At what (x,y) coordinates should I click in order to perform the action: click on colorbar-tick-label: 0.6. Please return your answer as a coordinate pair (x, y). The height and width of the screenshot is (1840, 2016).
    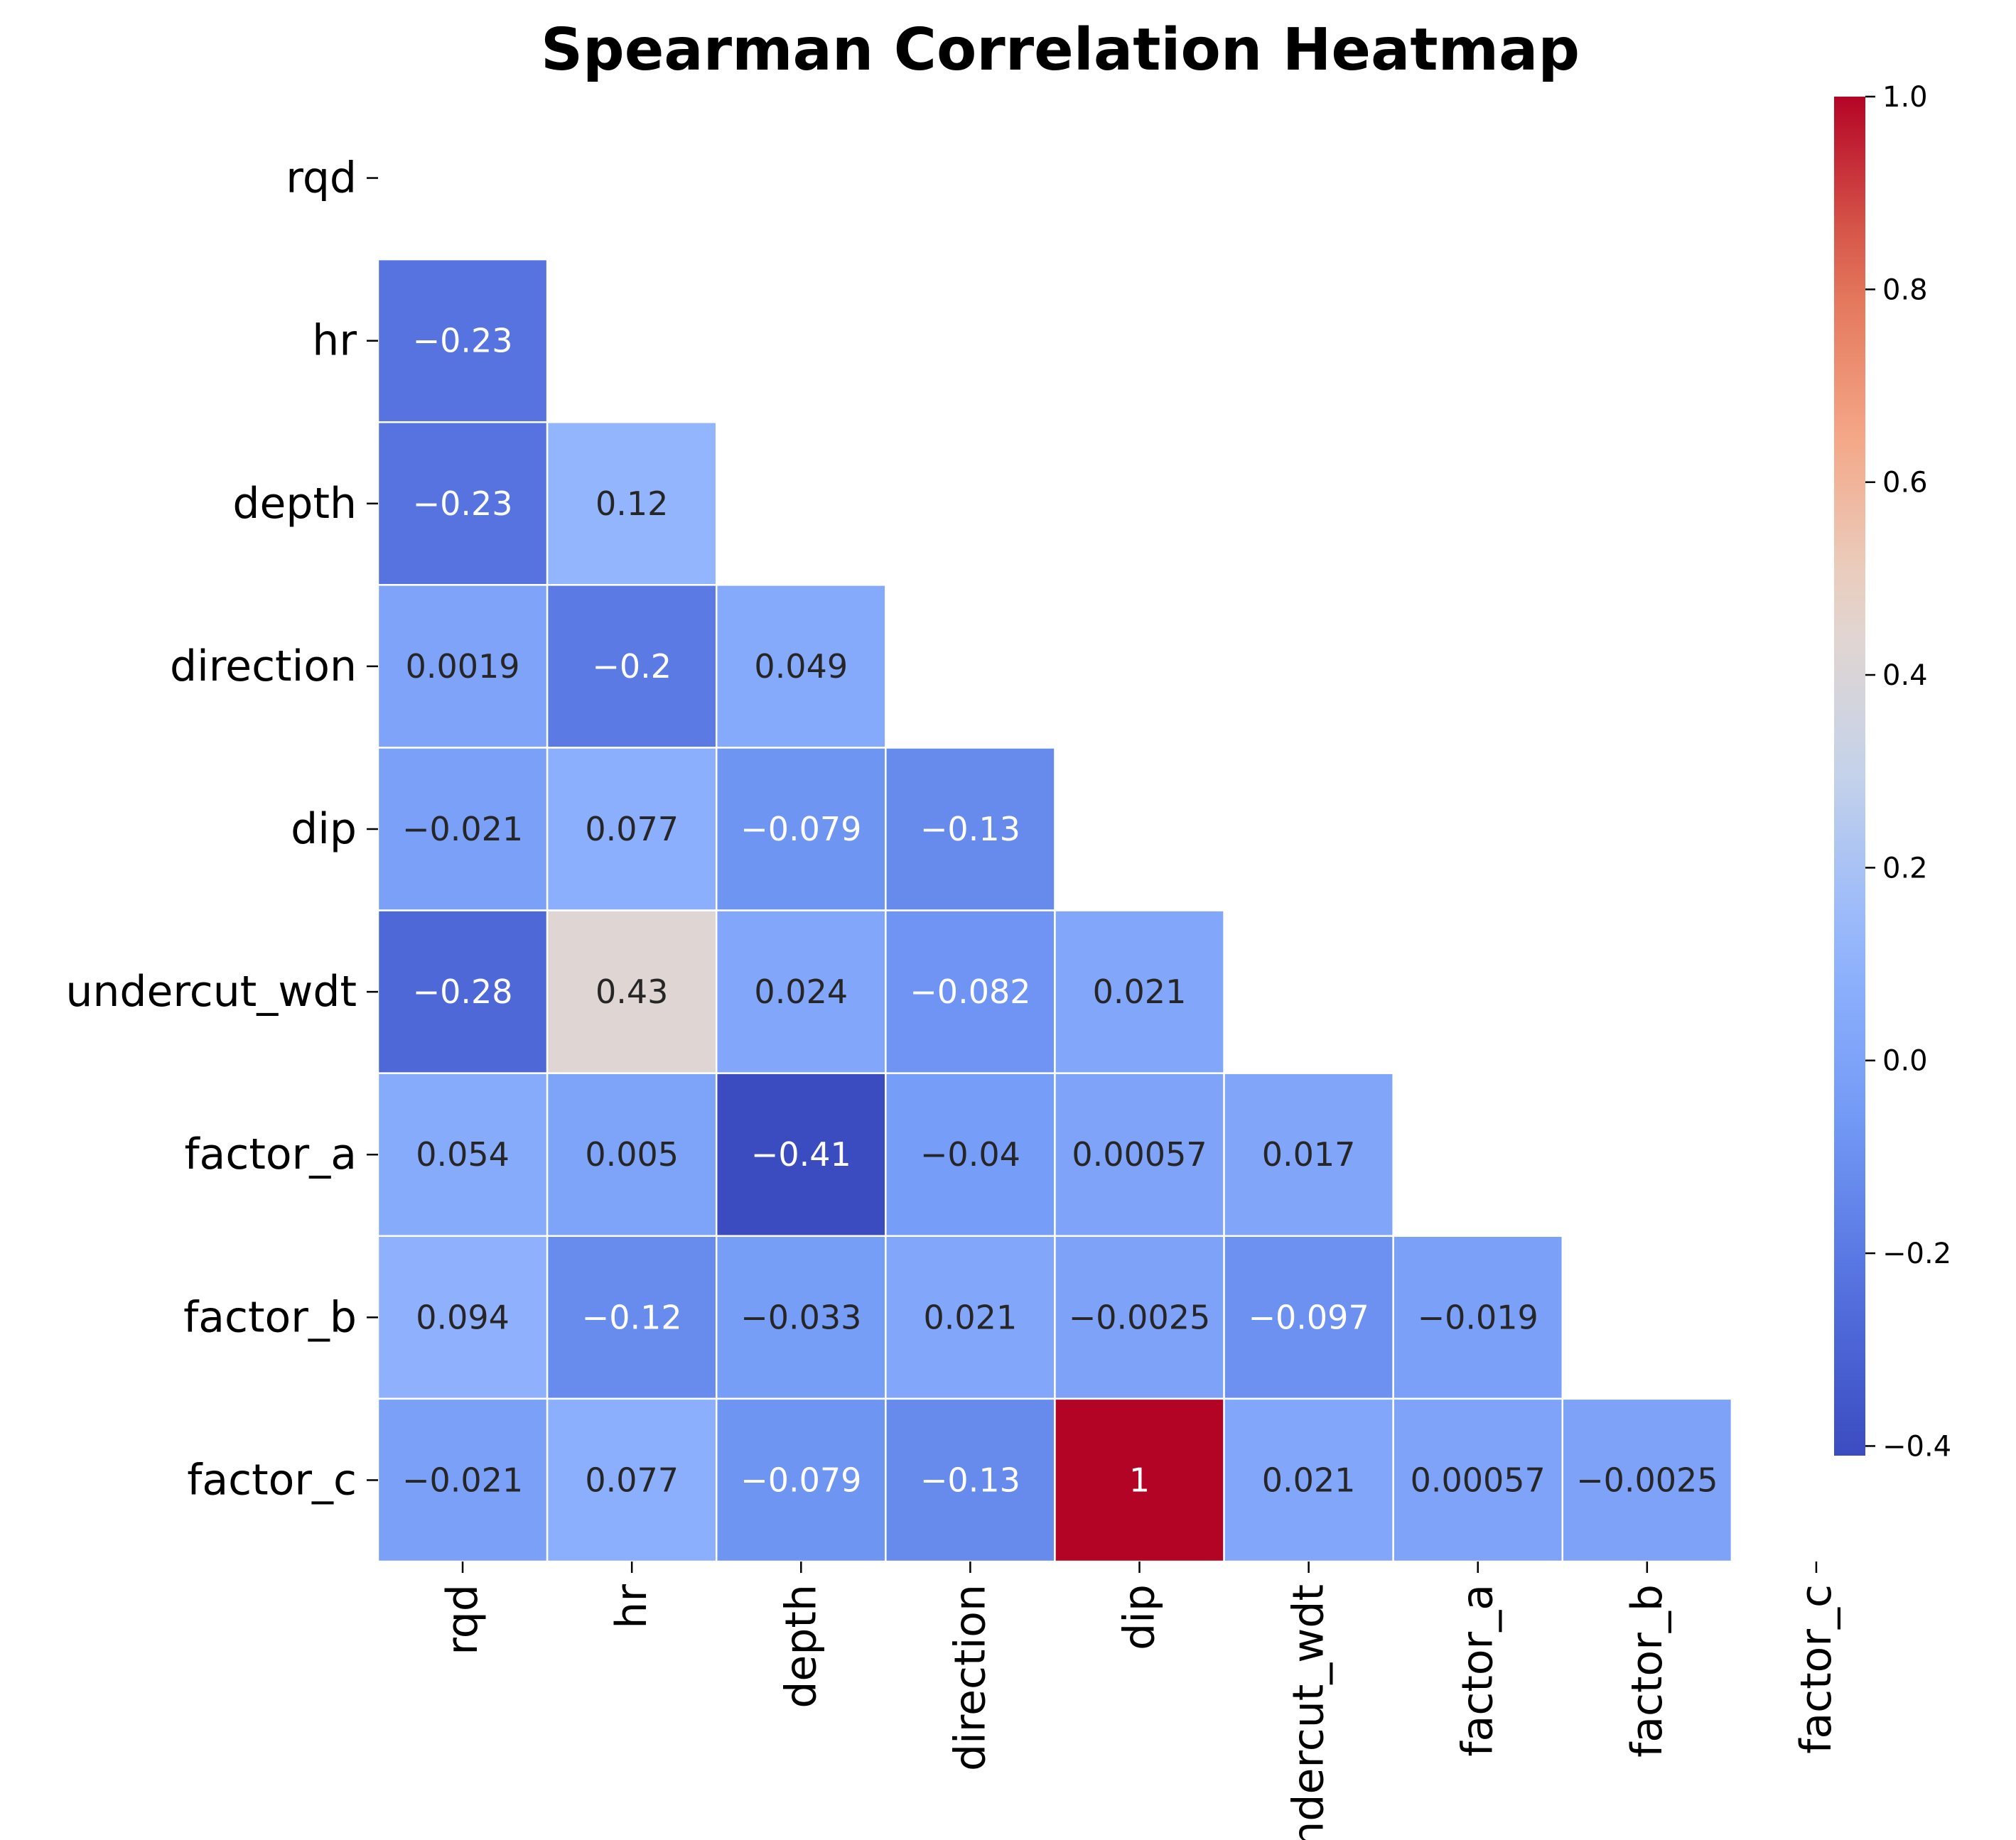
    Looking at the image, I should click on (1905, 483).